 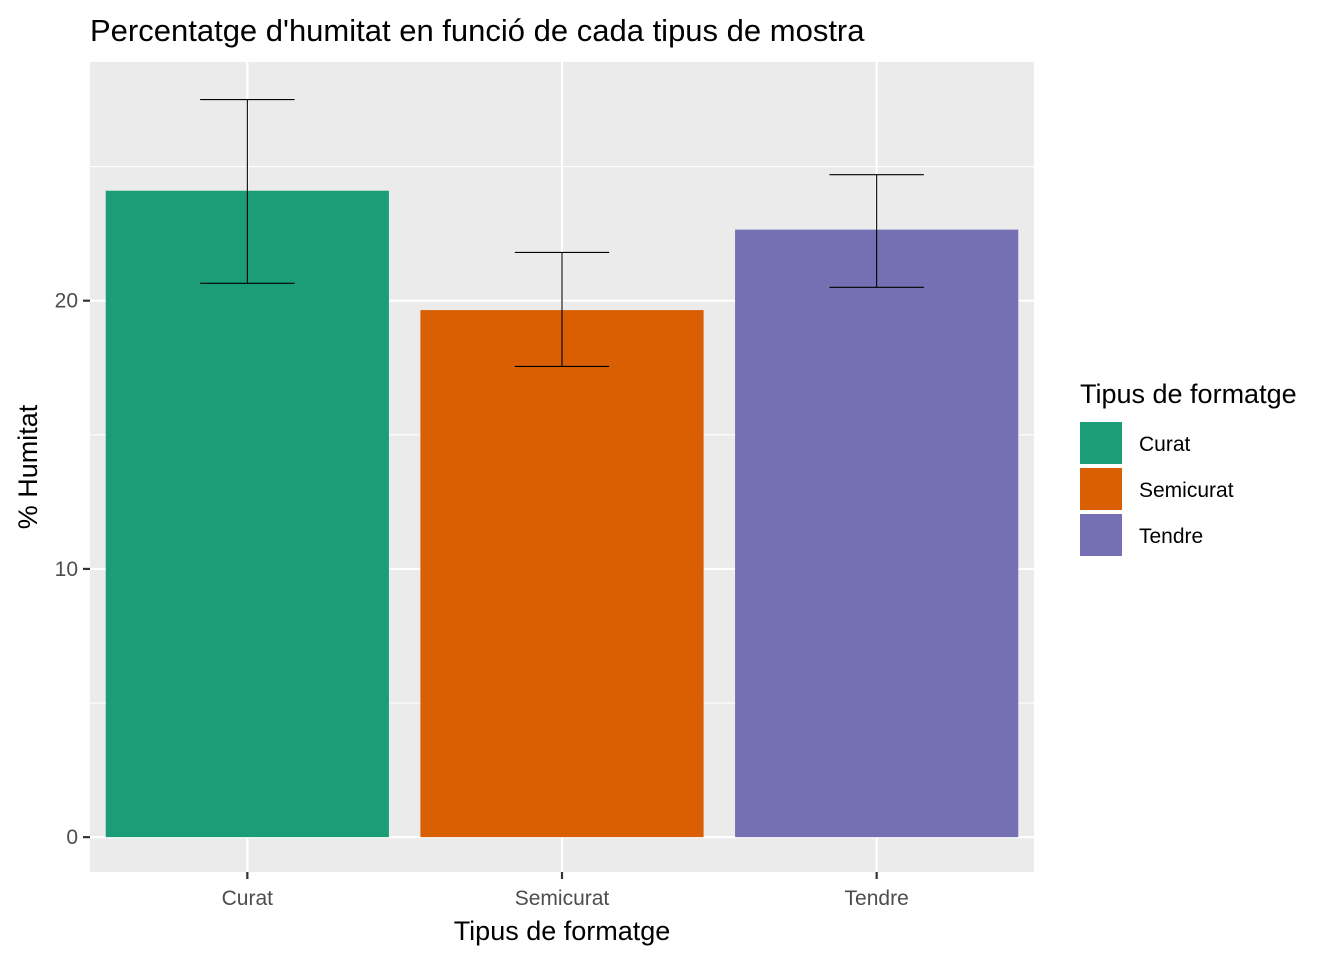 I want to click on bar-tendre, so click(x=877, y=533).